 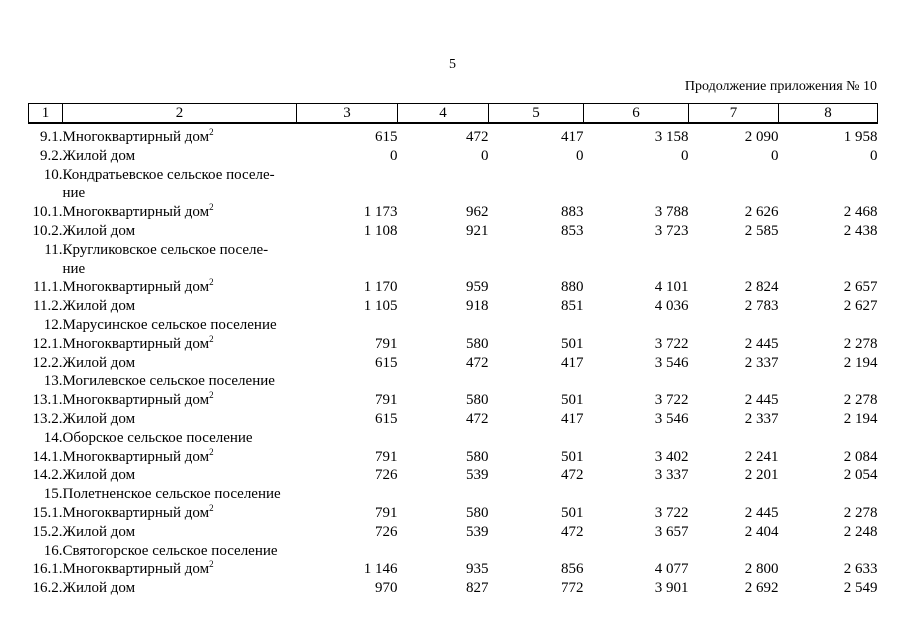 What do you see at coordinates (47, 230) in the screenshot?
I see `row-number: 10.2.` at bounding box center [47, 230].